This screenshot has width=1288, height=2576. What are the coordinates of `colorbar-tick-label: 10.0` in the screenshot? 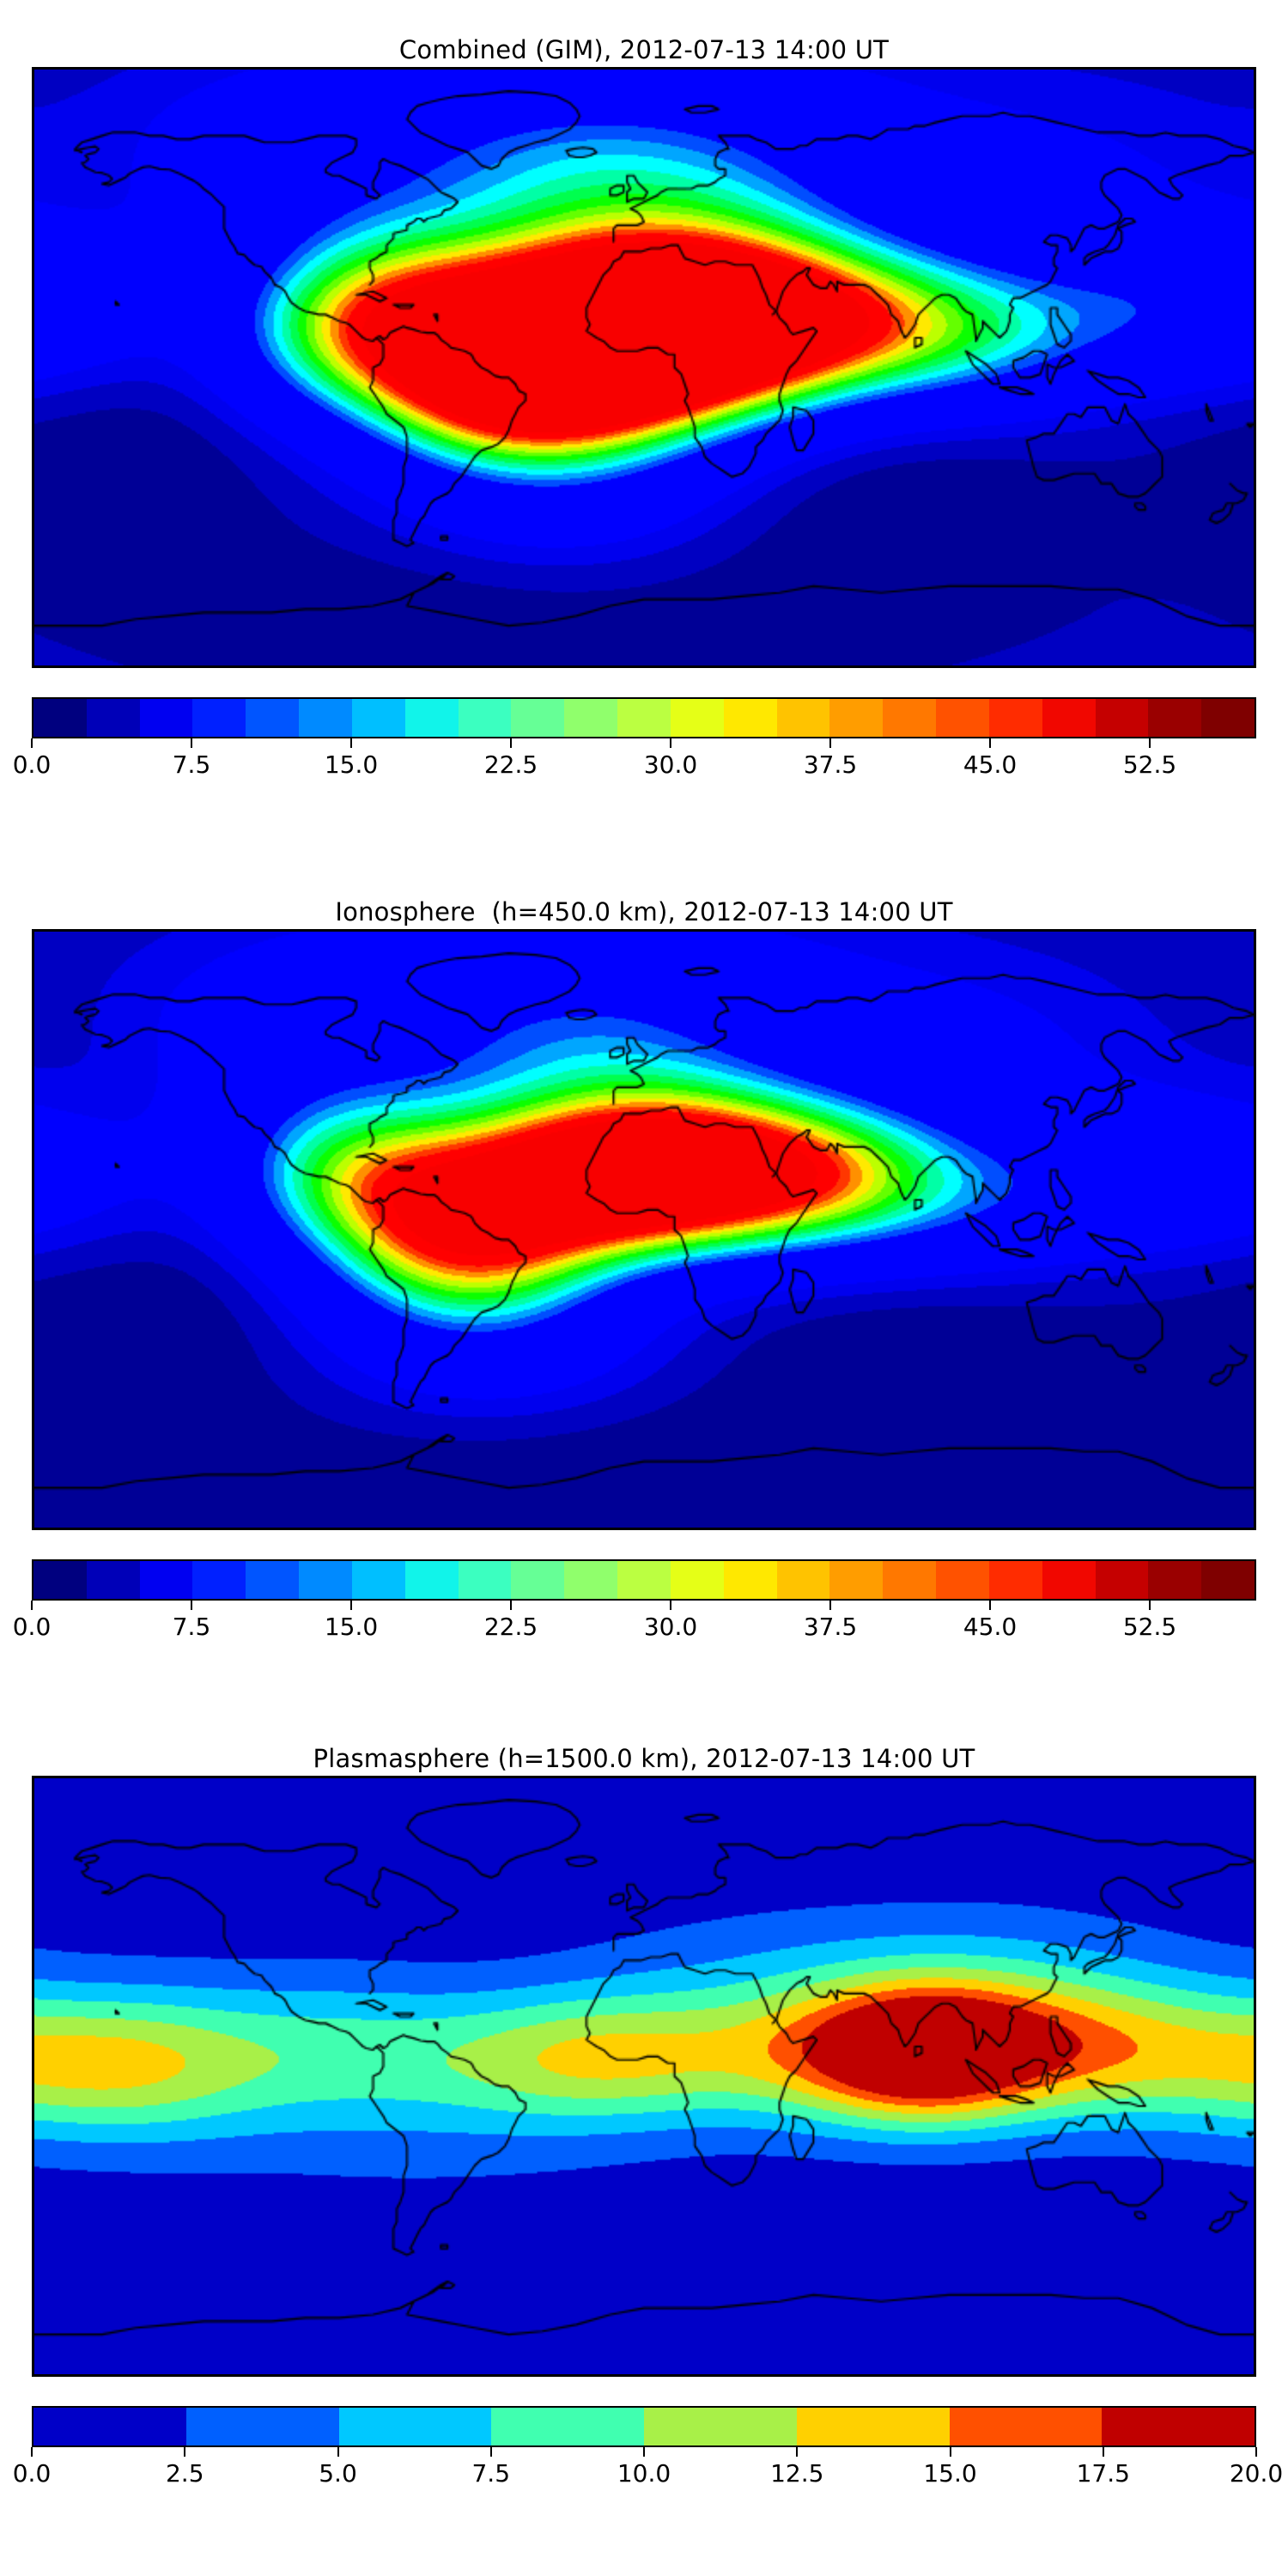 It's located at (644, 2473).